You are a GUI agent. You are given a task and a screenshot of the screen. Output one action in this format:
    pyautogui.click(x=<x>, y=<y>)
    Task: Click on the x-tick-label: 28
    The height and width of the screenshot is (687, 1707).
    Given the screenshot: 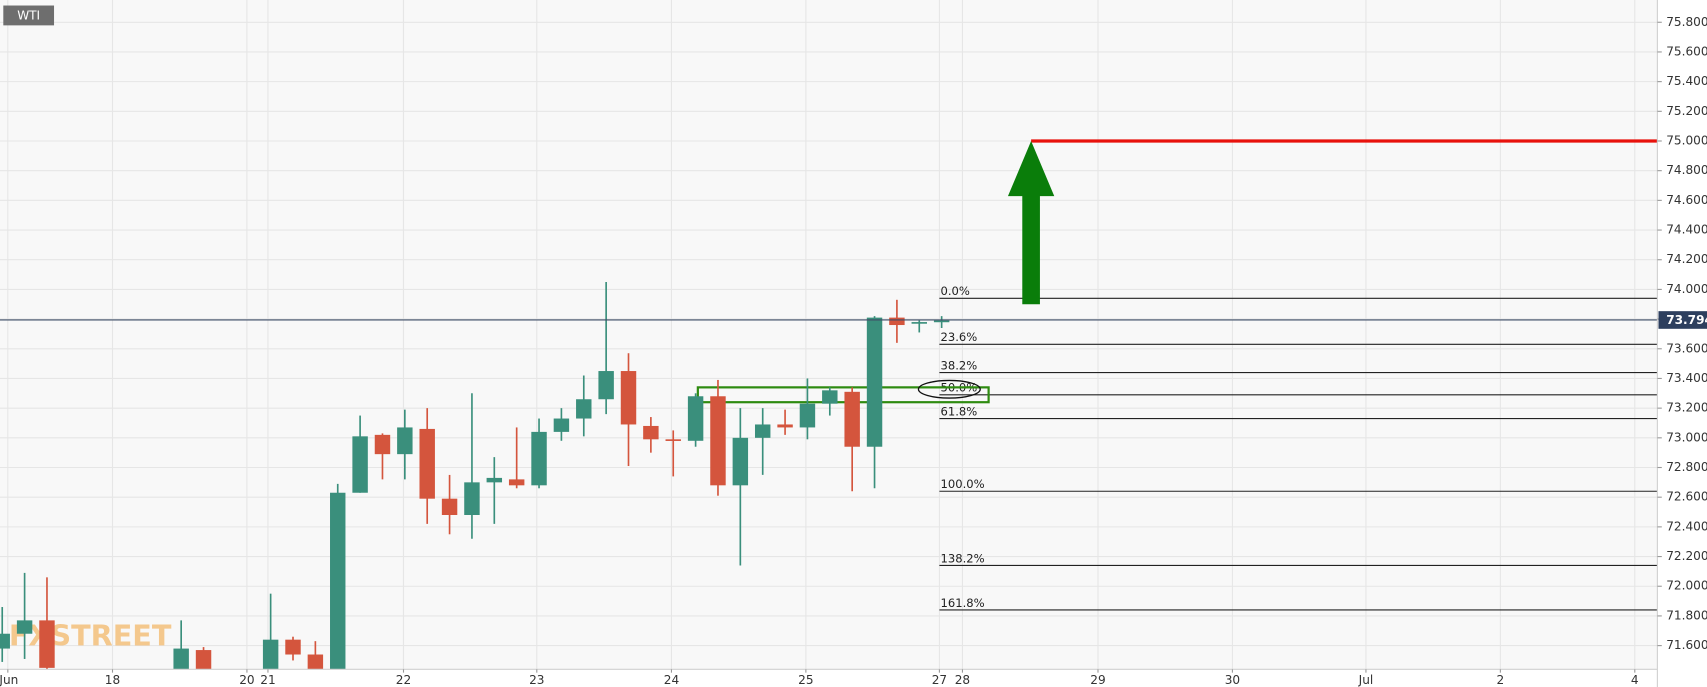 What is the action you would take?
    pyautogui.click(x=962, y=680)
    